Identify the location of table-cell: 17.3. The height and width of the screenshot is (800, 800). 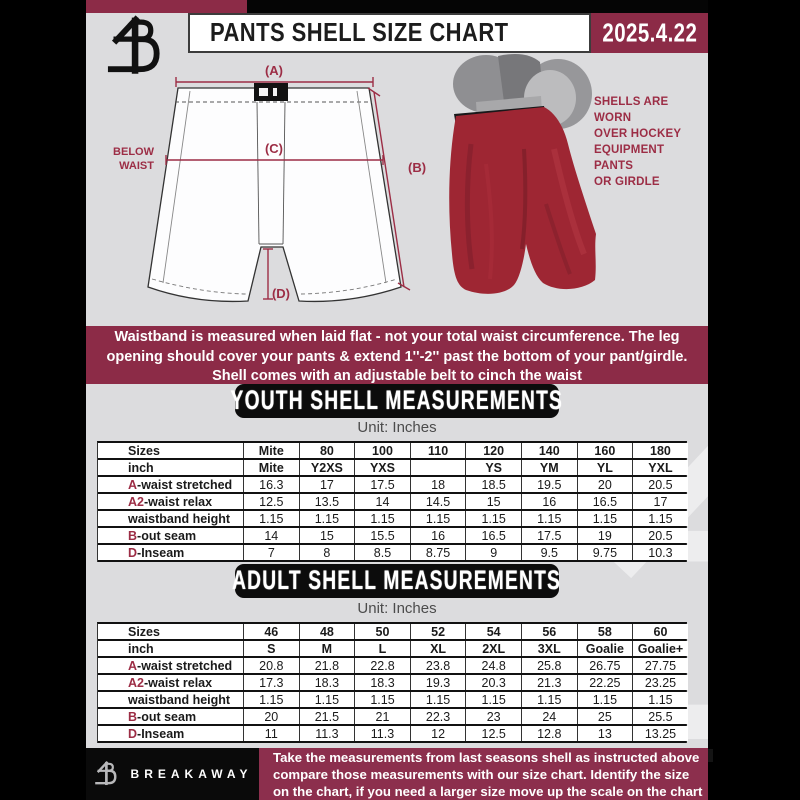
(271, 682).